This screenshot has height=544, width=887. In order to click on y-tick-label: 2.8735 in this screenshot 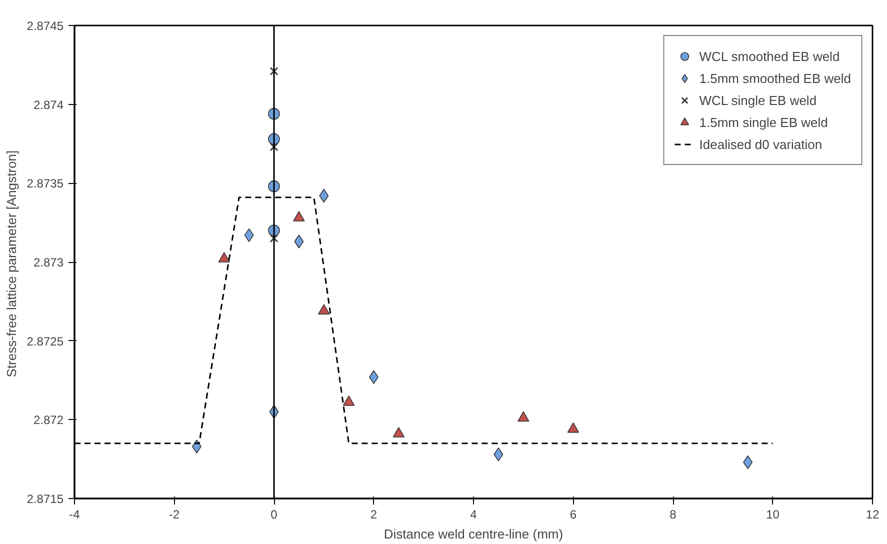, I will do `click(45, 183)`.